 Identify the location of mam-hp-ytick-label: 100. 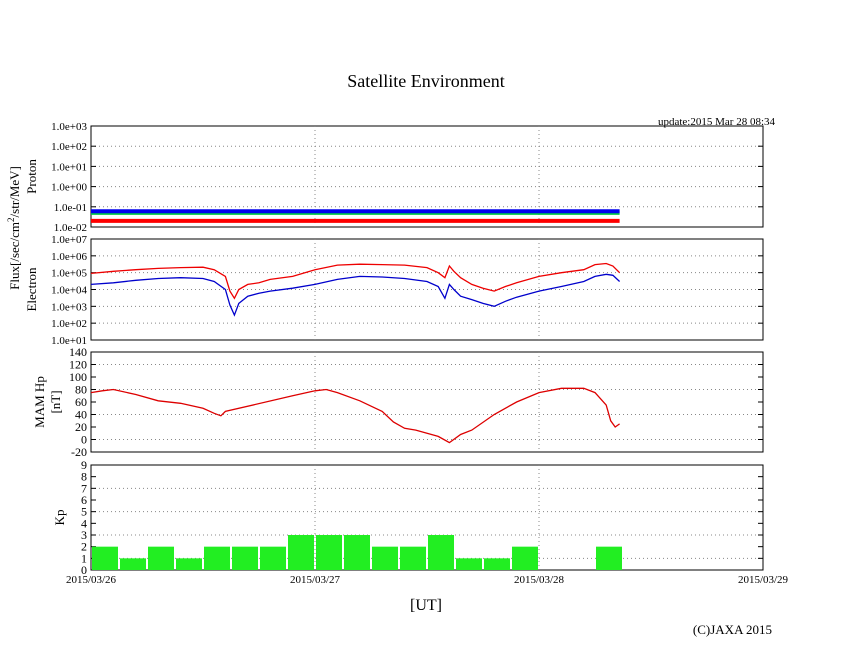
(78, 377).